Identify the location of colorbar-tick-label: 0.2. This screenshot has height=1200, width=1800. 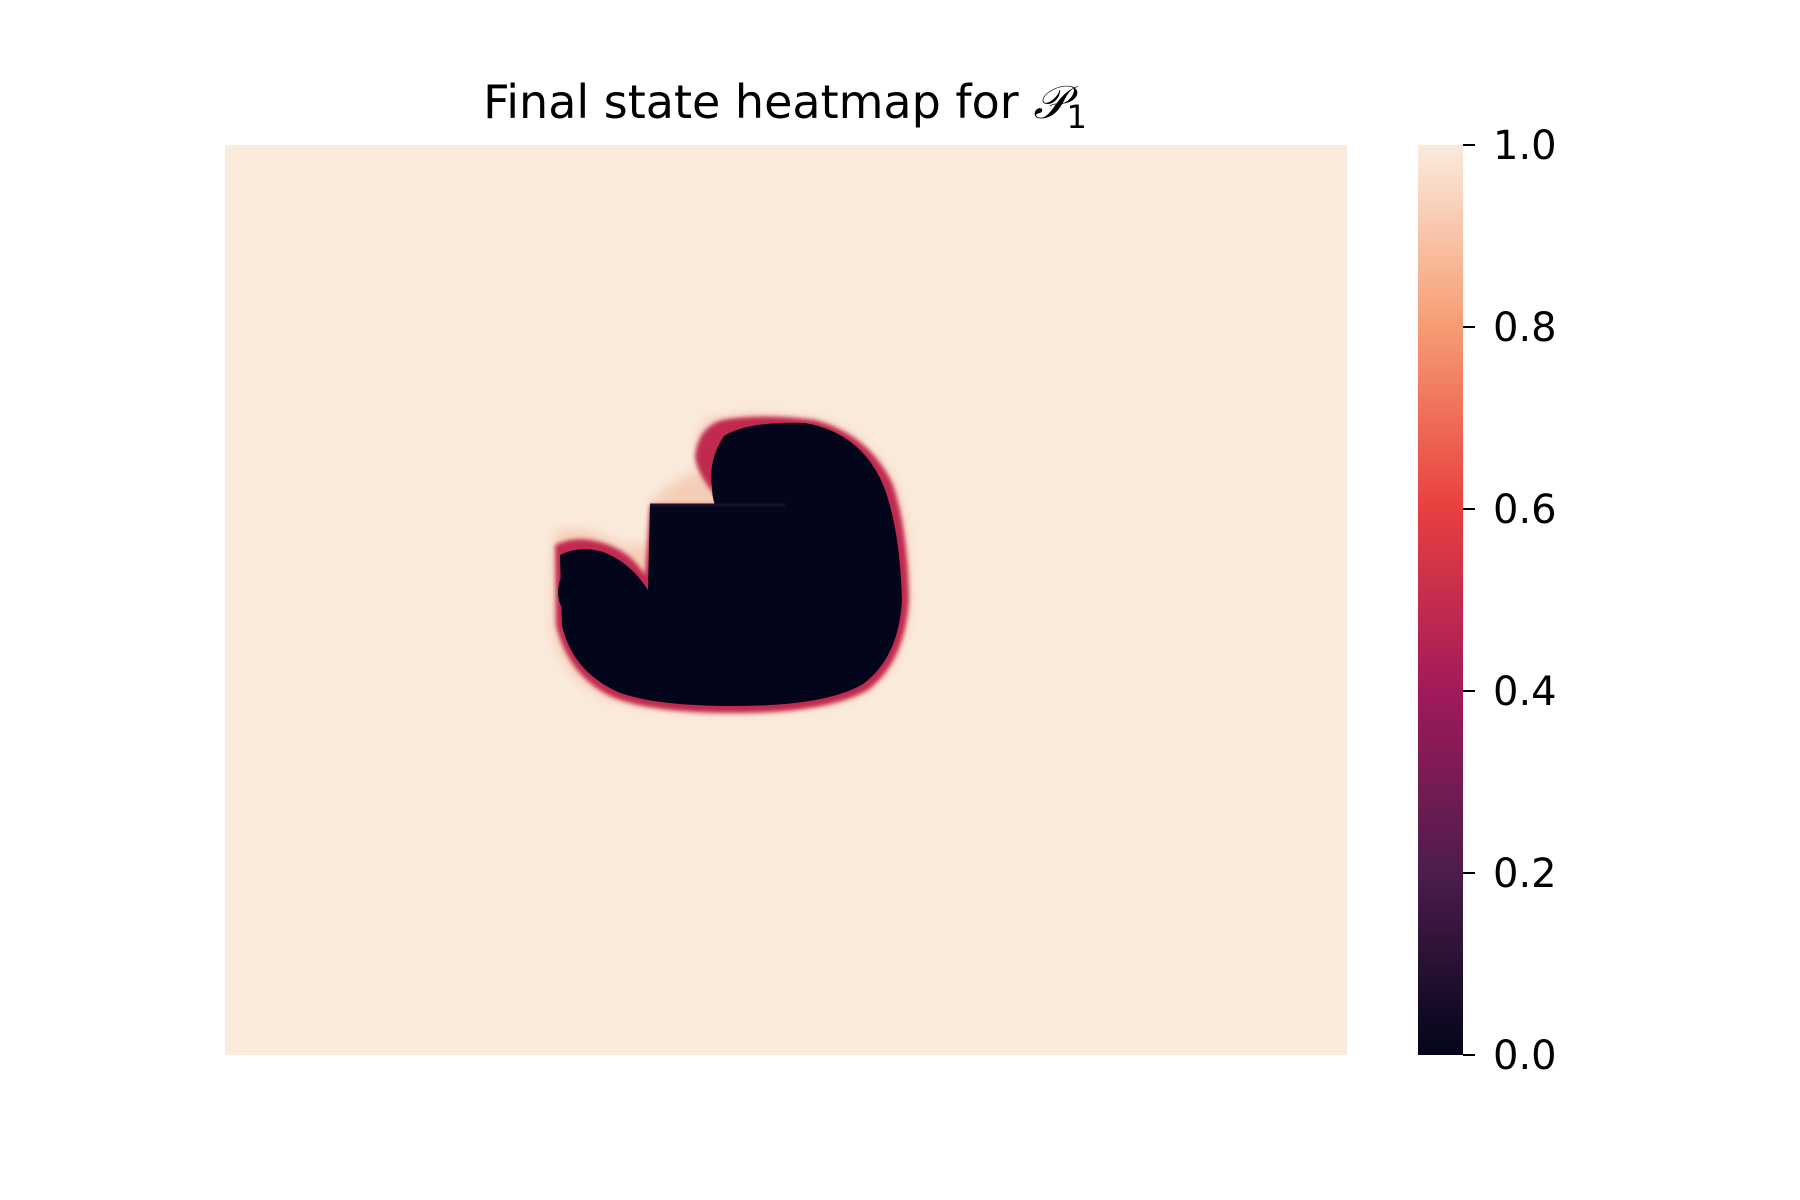
(1525, 874).